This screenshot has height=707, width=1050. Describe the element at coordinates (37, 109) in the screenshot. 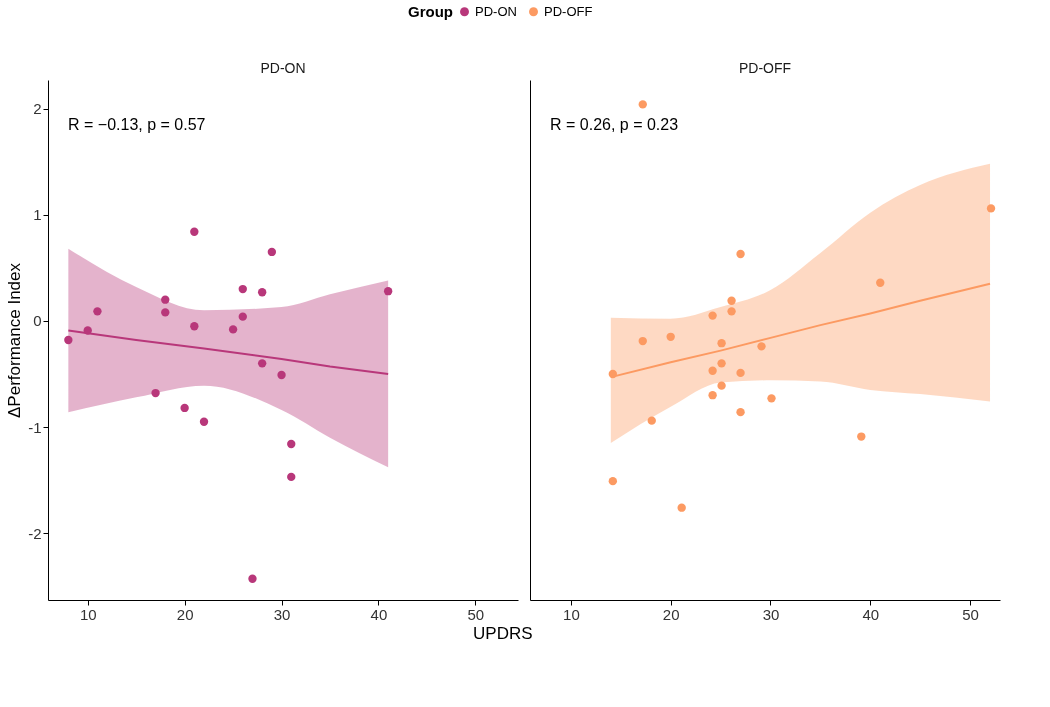

I see `y-tick-label: 2` at that location.